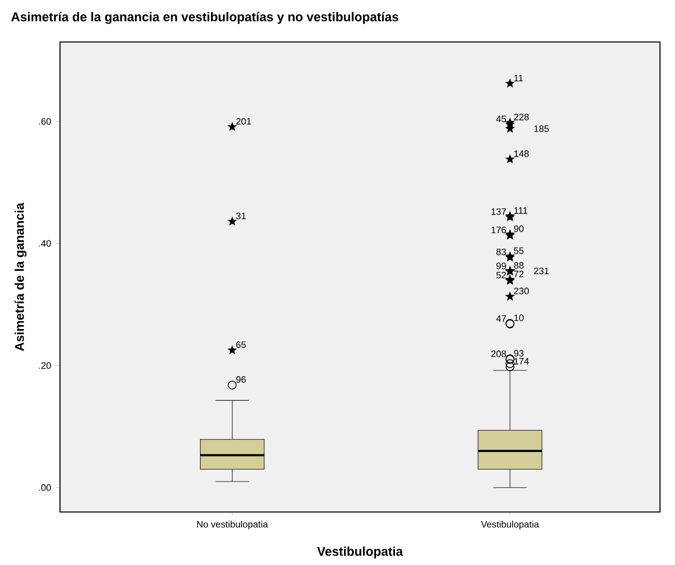 This screenshot has height=565, width=675. Describe the element at coordinates (501, 252) in the screenshot. I see `annotation: 83` at that location.